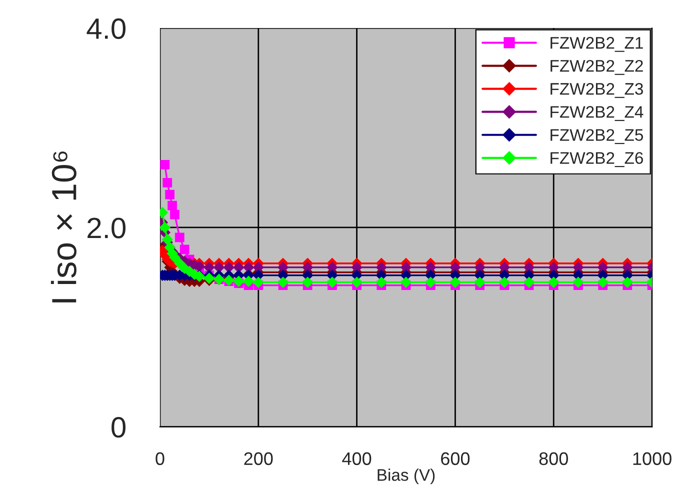 The height and width of the screenshot is (494, 675). Describe the element at coordinates (455, 459) in the screenshot. I see `x-tick-label: 600` at that location.